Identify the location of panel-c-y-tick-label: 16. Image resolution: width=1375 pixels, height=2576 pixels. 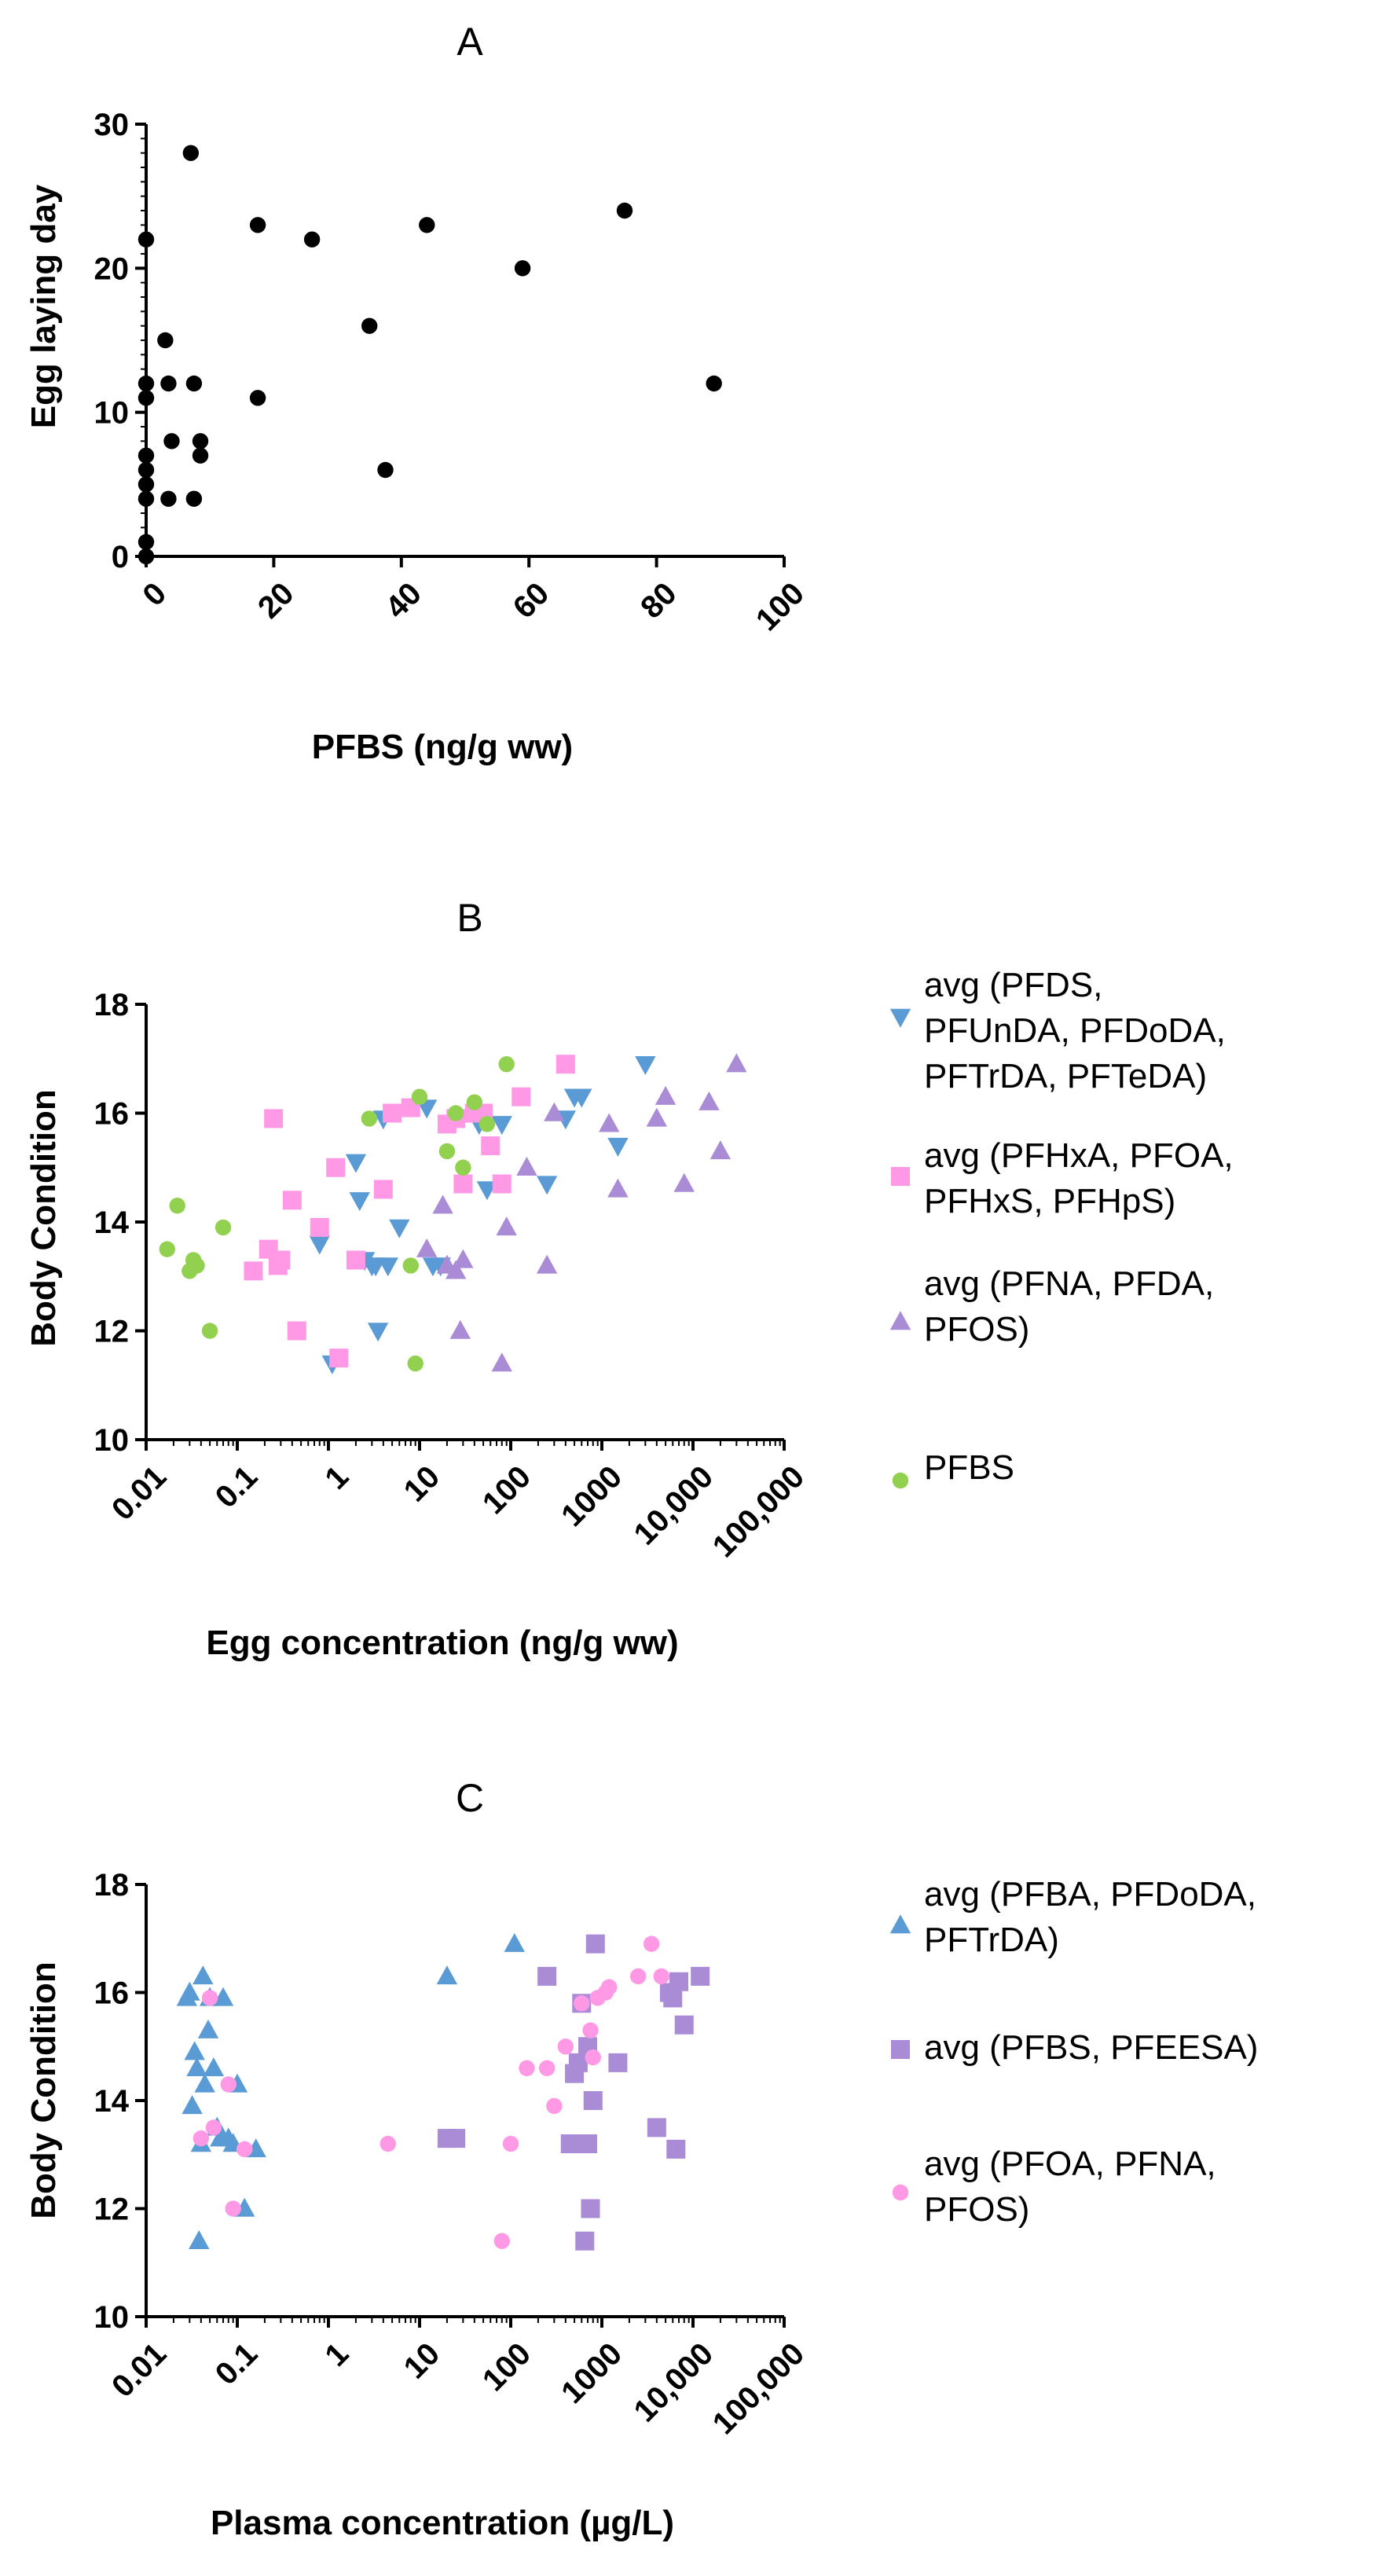
(112, 1993).